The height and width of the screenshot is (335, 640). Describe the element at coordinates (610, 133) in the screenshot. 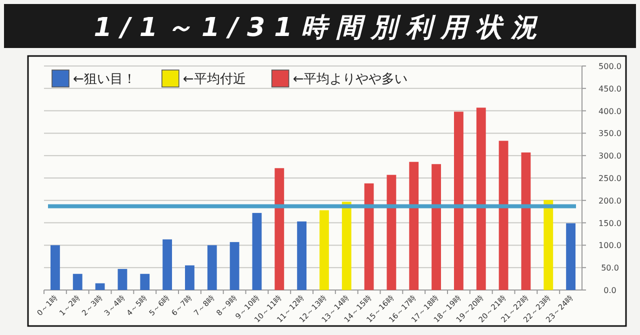

I see `y-tick-label: 350.0` at that location.